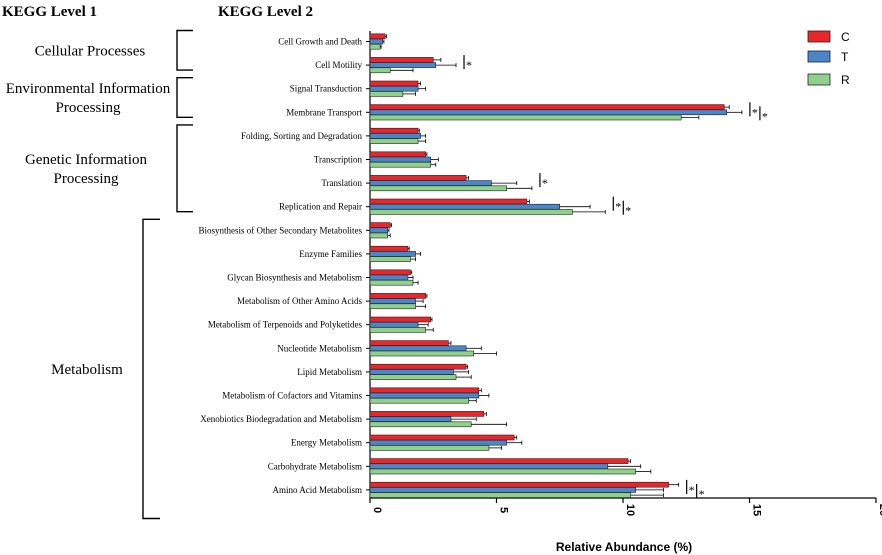 The width and height of the screenshot is (882, 555). Describe the element at coordinates (845, 57) in the screenshot. I see `legend-label-T: T` at that location.